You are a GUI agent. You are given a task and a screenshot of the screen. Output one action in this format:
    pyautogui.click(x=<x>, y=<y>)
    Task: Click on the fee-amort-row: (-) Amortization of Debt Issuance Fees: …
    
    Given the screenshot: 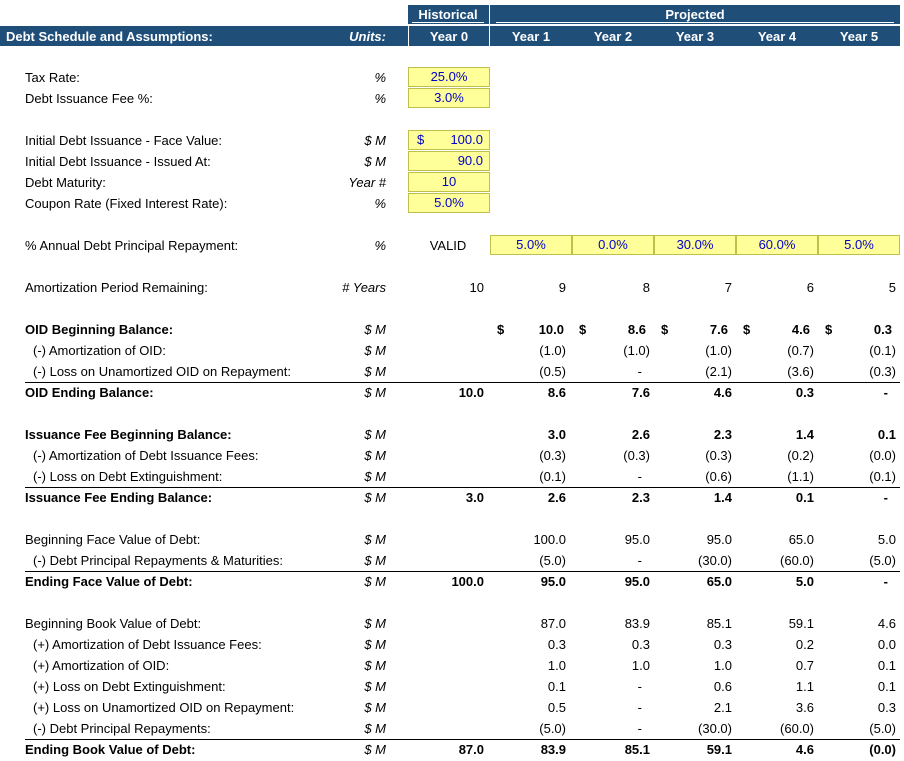 What is the action you would take?
    pyautogui.click(x=452, y=455)
    